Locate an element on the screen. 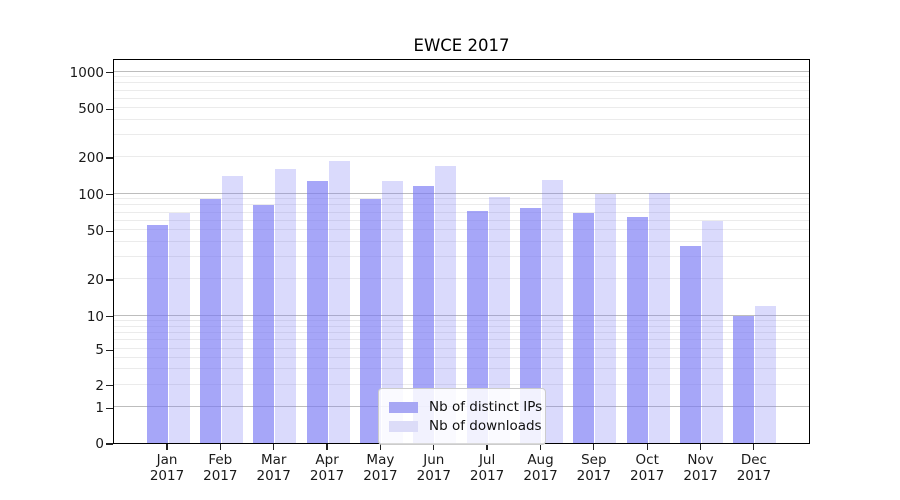 The image size is (900, 500). x-tick-label: Mar 2017 is located at coordinates (273, 468).